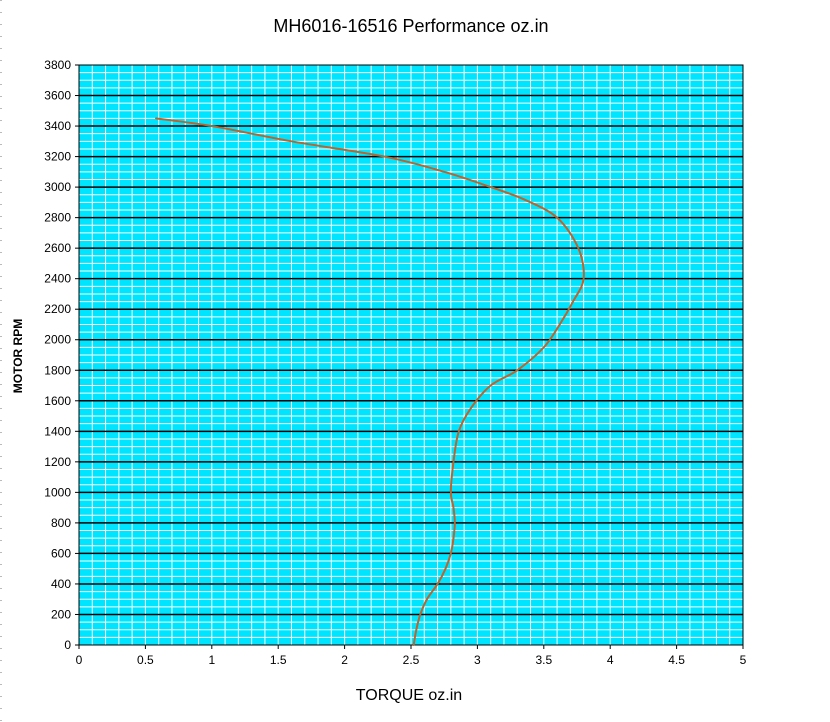  I want to click on y-tick-label: 1400, so click(57, 431).